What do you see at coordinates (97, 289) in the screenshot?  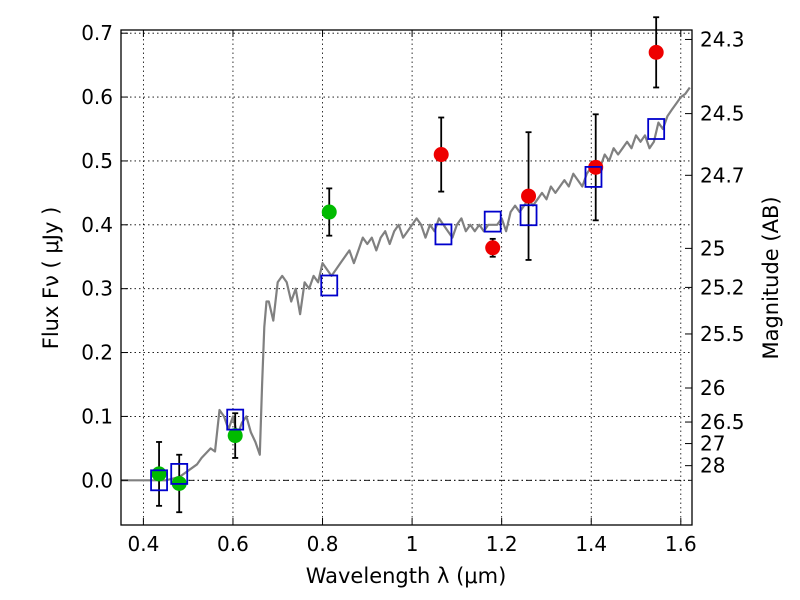 I see `y-tick-label: 0.3` at bounding box center [97, 289].